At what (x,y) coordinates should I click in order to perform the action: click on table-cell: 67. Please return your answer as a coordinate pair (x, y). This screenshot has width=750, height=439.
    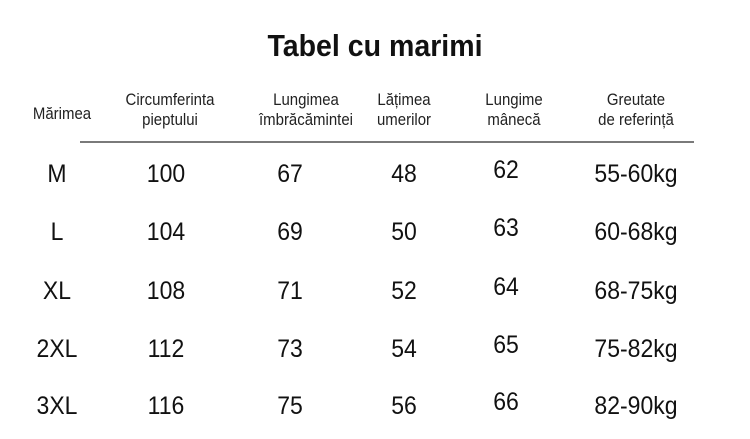
    Looking at the image, I should click on (290, 174).